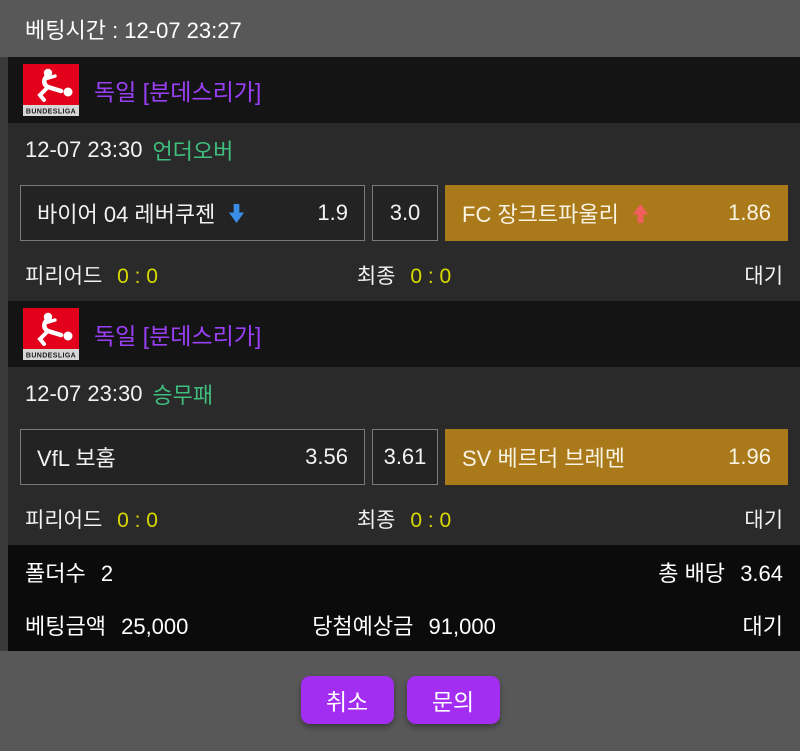 The height and width of the screenshot is (751, 800). Describe the element at coordinates (107, 573) in the screenshot. I see `folders-value: 2` at that location.